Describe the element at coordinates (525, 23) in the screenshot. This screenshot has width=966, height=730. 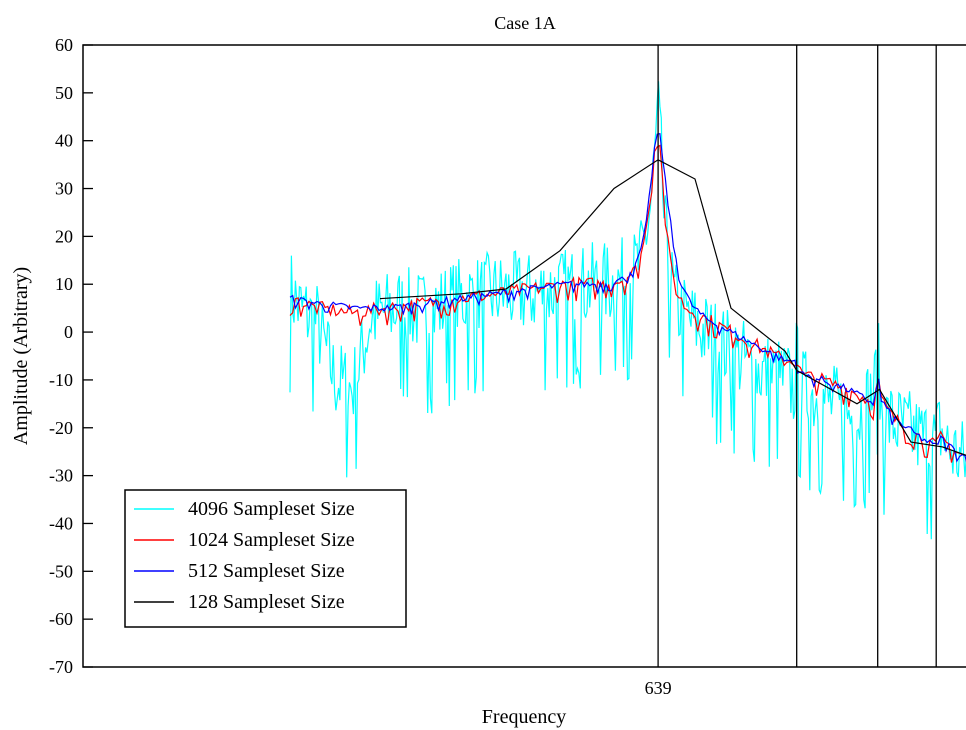
I see `chart-title: Case 1A` at that location.